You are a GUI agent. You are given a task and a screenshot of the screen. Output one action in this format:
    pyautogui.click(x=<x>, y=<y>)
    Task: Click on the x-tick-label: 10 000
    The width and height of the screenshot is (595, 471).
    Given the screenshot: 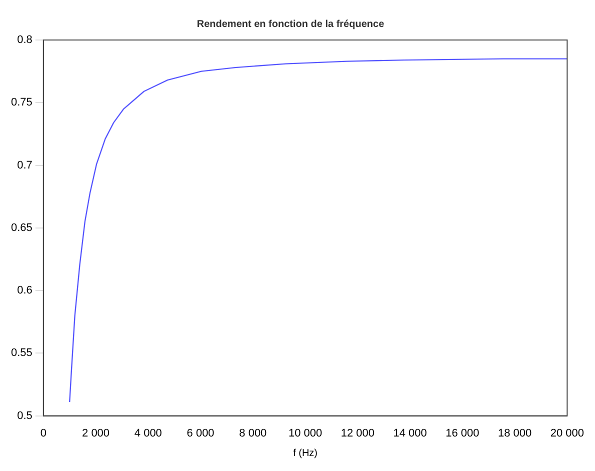 What is the action you would take?
    pyautogui.click(x=305, y=433)
    